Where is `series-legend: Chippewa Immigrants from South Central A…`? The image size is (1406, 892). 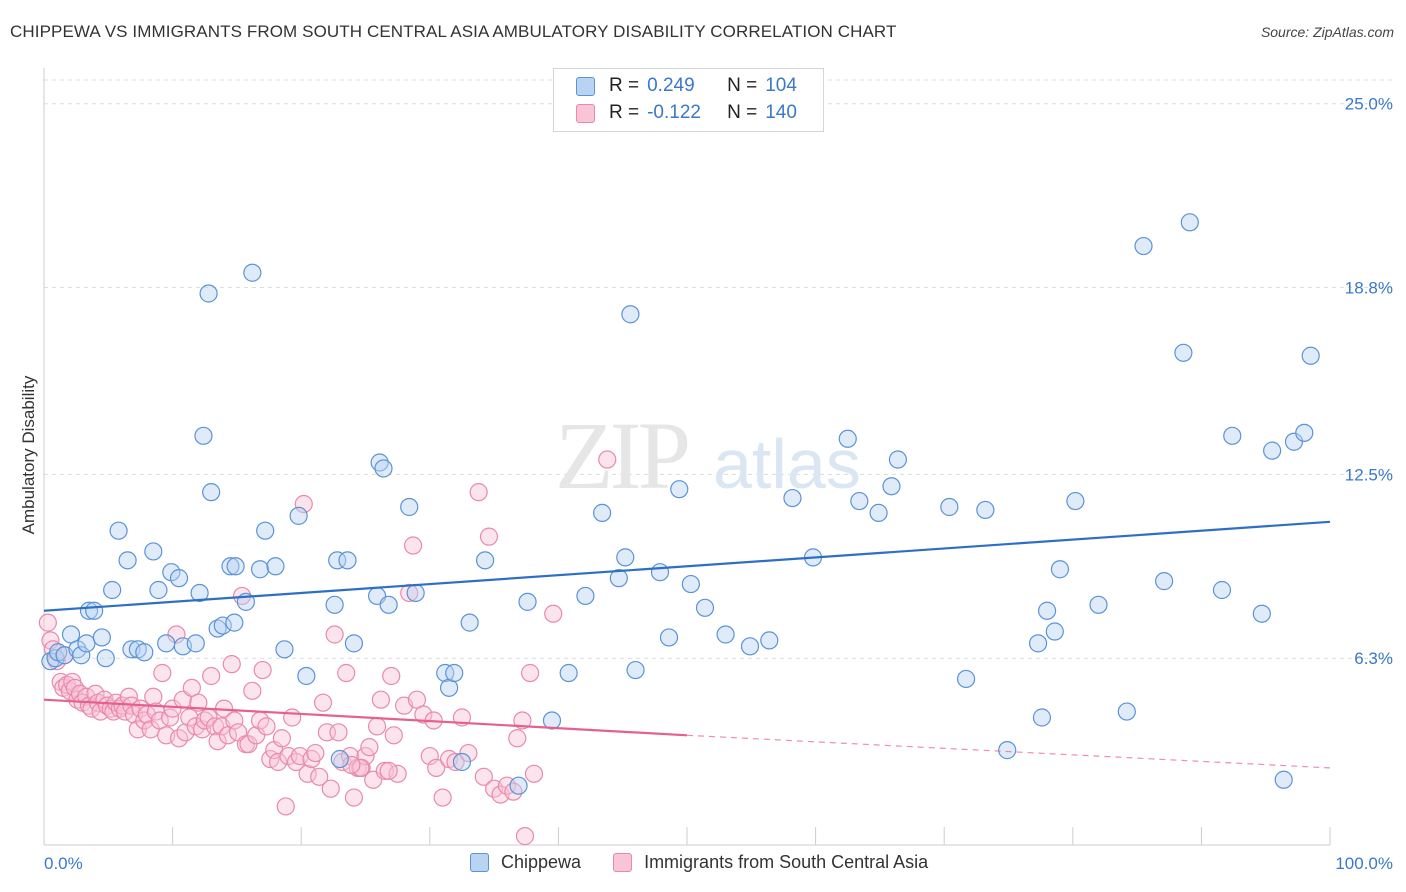 series-legend: Chippewa Immigrants from South Central A… is located at coordinates (715, 862).